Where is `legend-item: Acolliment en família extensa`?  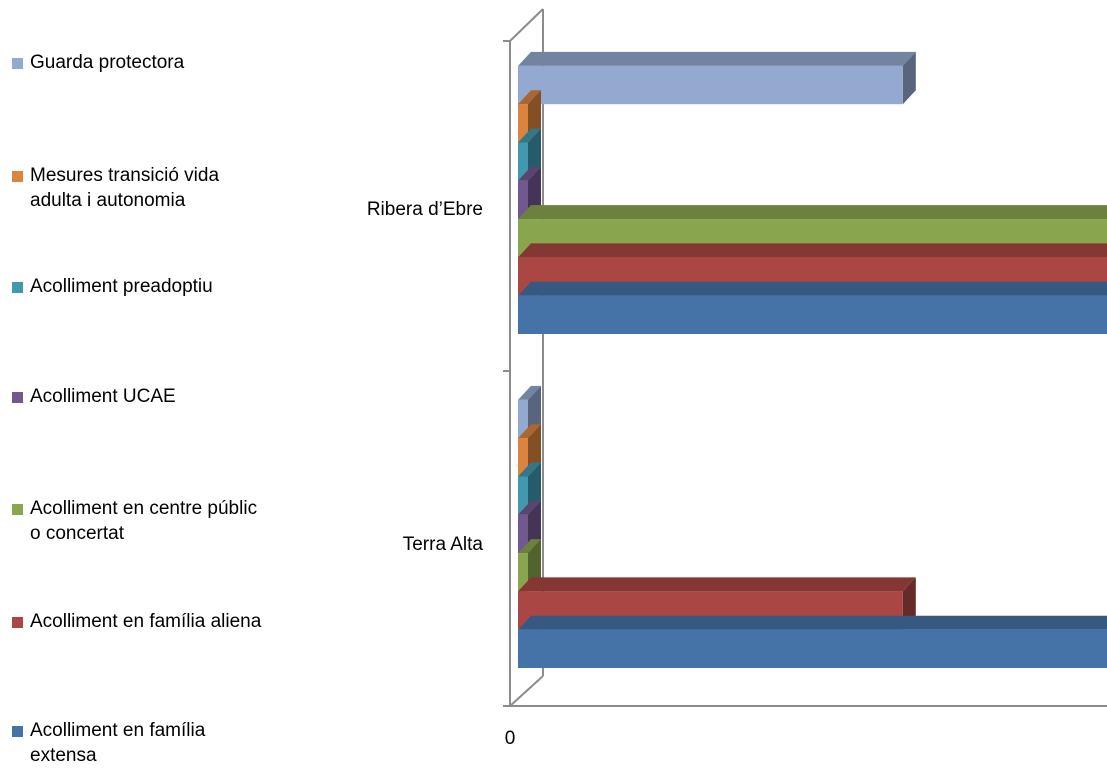 legend-item: Acolliment en família extensa is located at coordinates (140, 743).